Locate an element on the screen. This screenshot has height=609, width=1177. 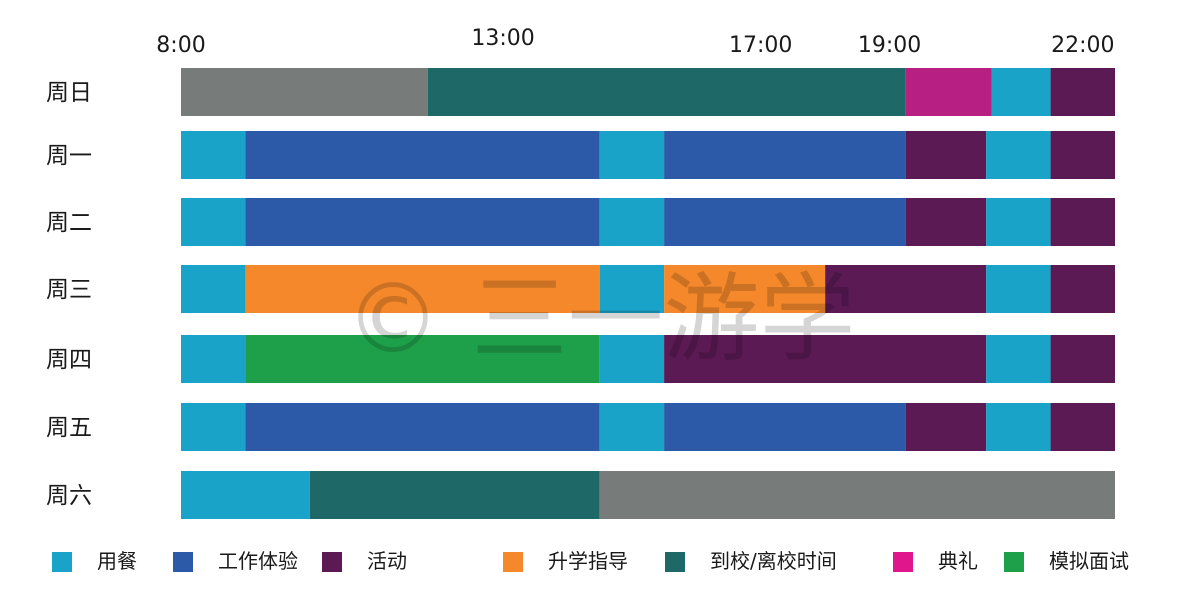
day-label: 周六 is located at coordinates (69, 496).